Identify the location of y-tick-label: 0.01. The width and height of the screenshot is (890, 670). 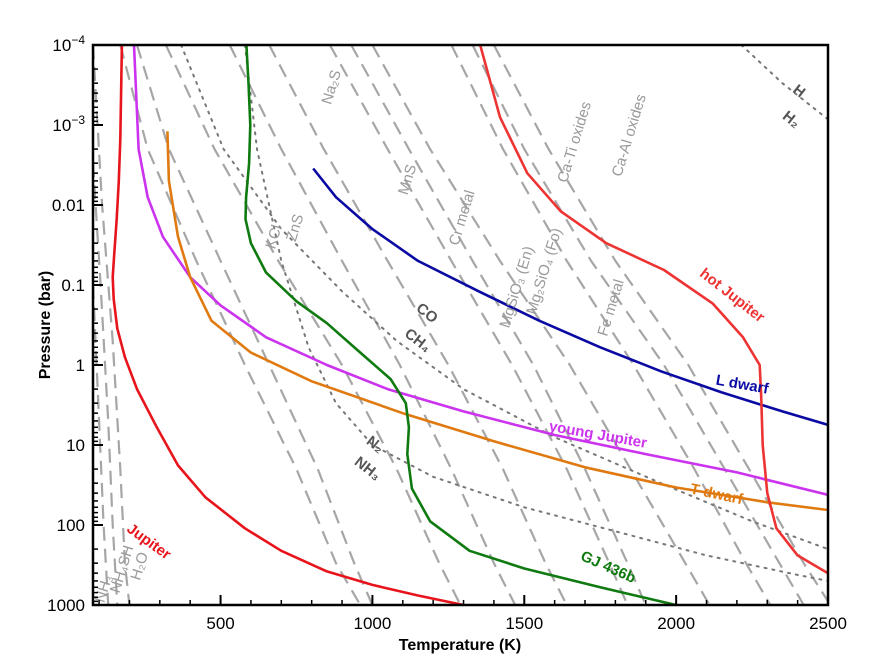
(68, 205).